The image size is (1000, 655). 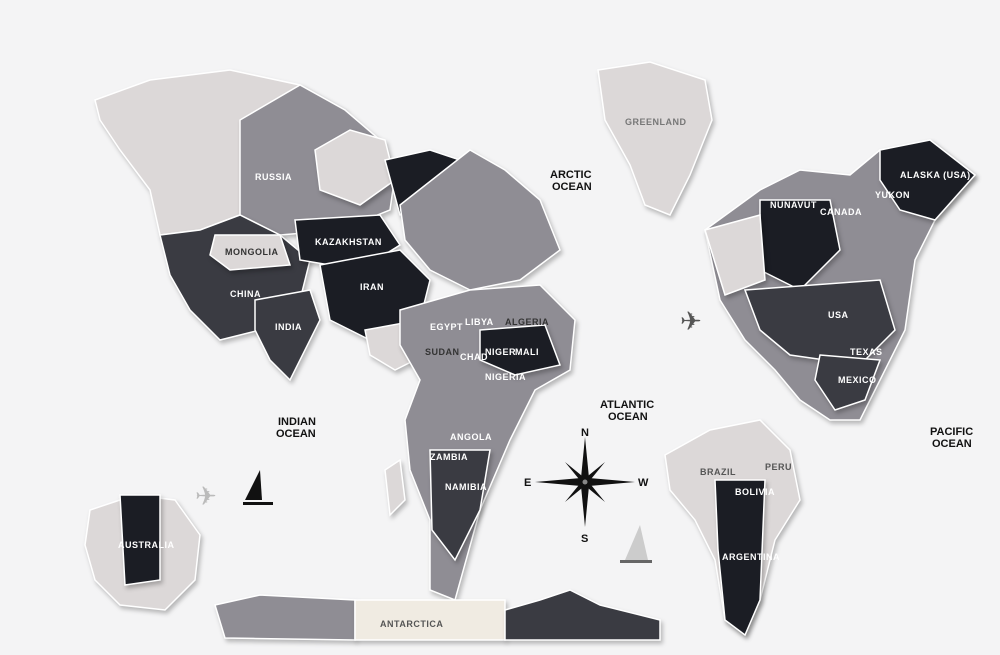 I want to click on label-canada: CANADA, so click(x=841, y=212).